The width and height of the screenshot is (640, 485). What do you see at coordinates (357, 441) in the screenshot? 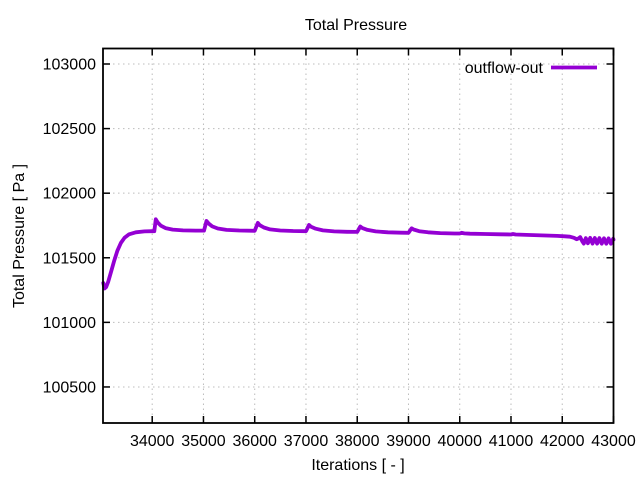
I see `x-tick-label: 38000` at bounding box center [357, 441].